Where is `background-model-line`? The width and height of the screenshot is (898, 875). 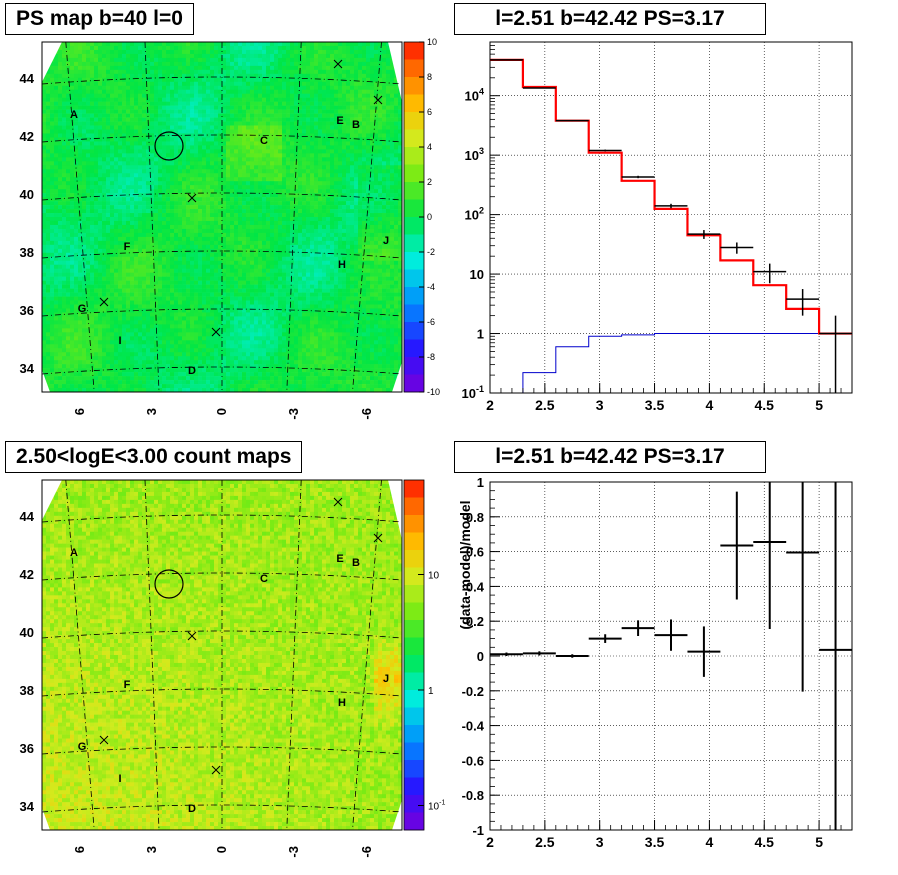
background-model-line is located at coordinates (687, 363).